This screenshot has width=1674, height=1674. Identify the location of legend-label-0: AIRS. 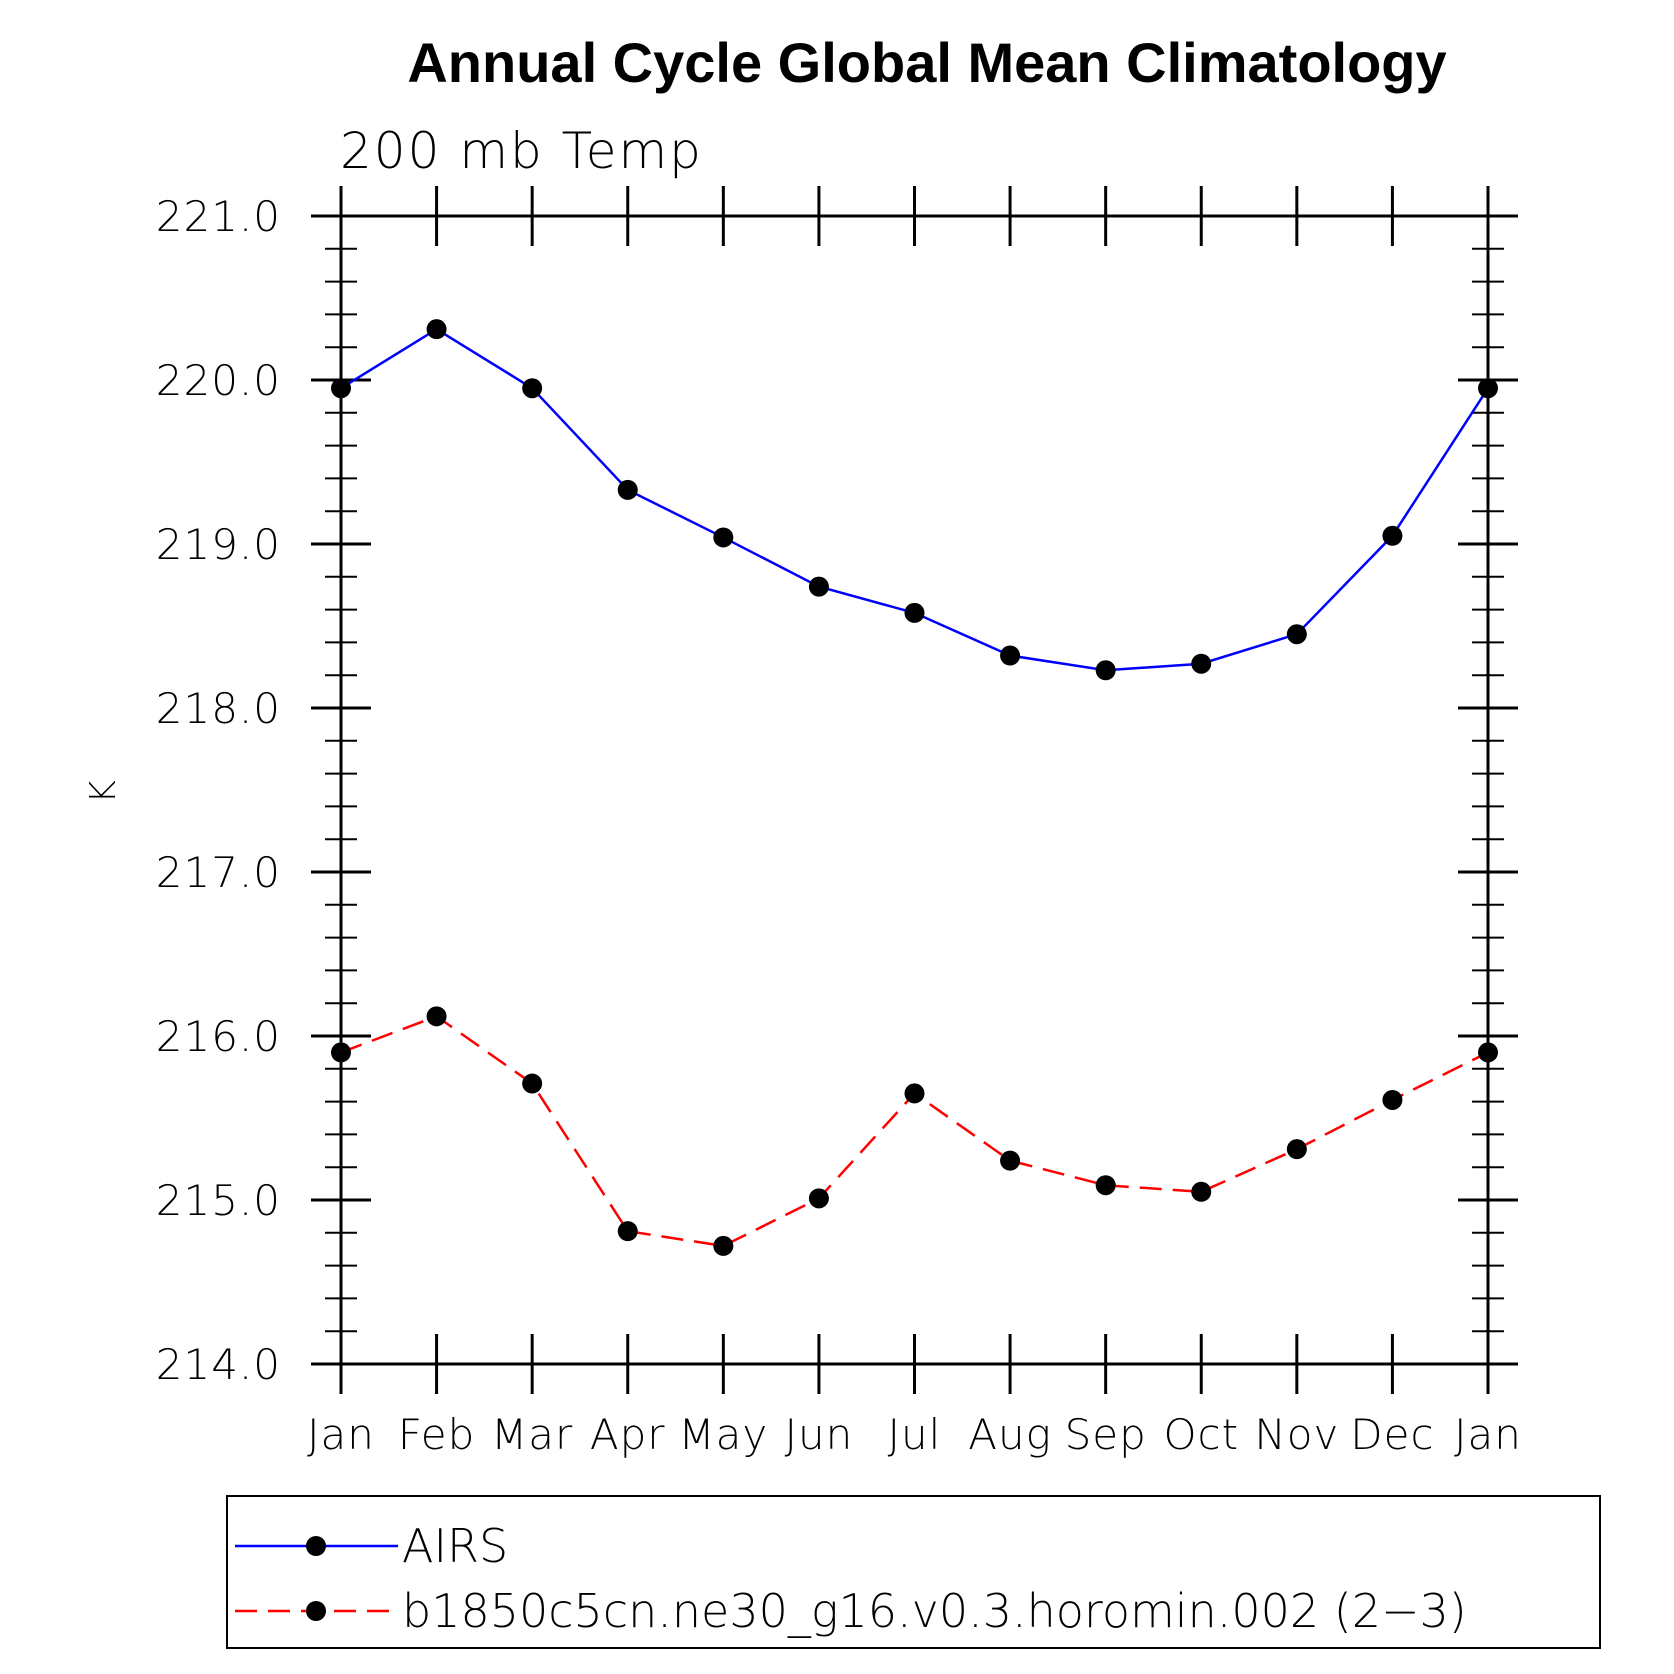
(455, 1546).